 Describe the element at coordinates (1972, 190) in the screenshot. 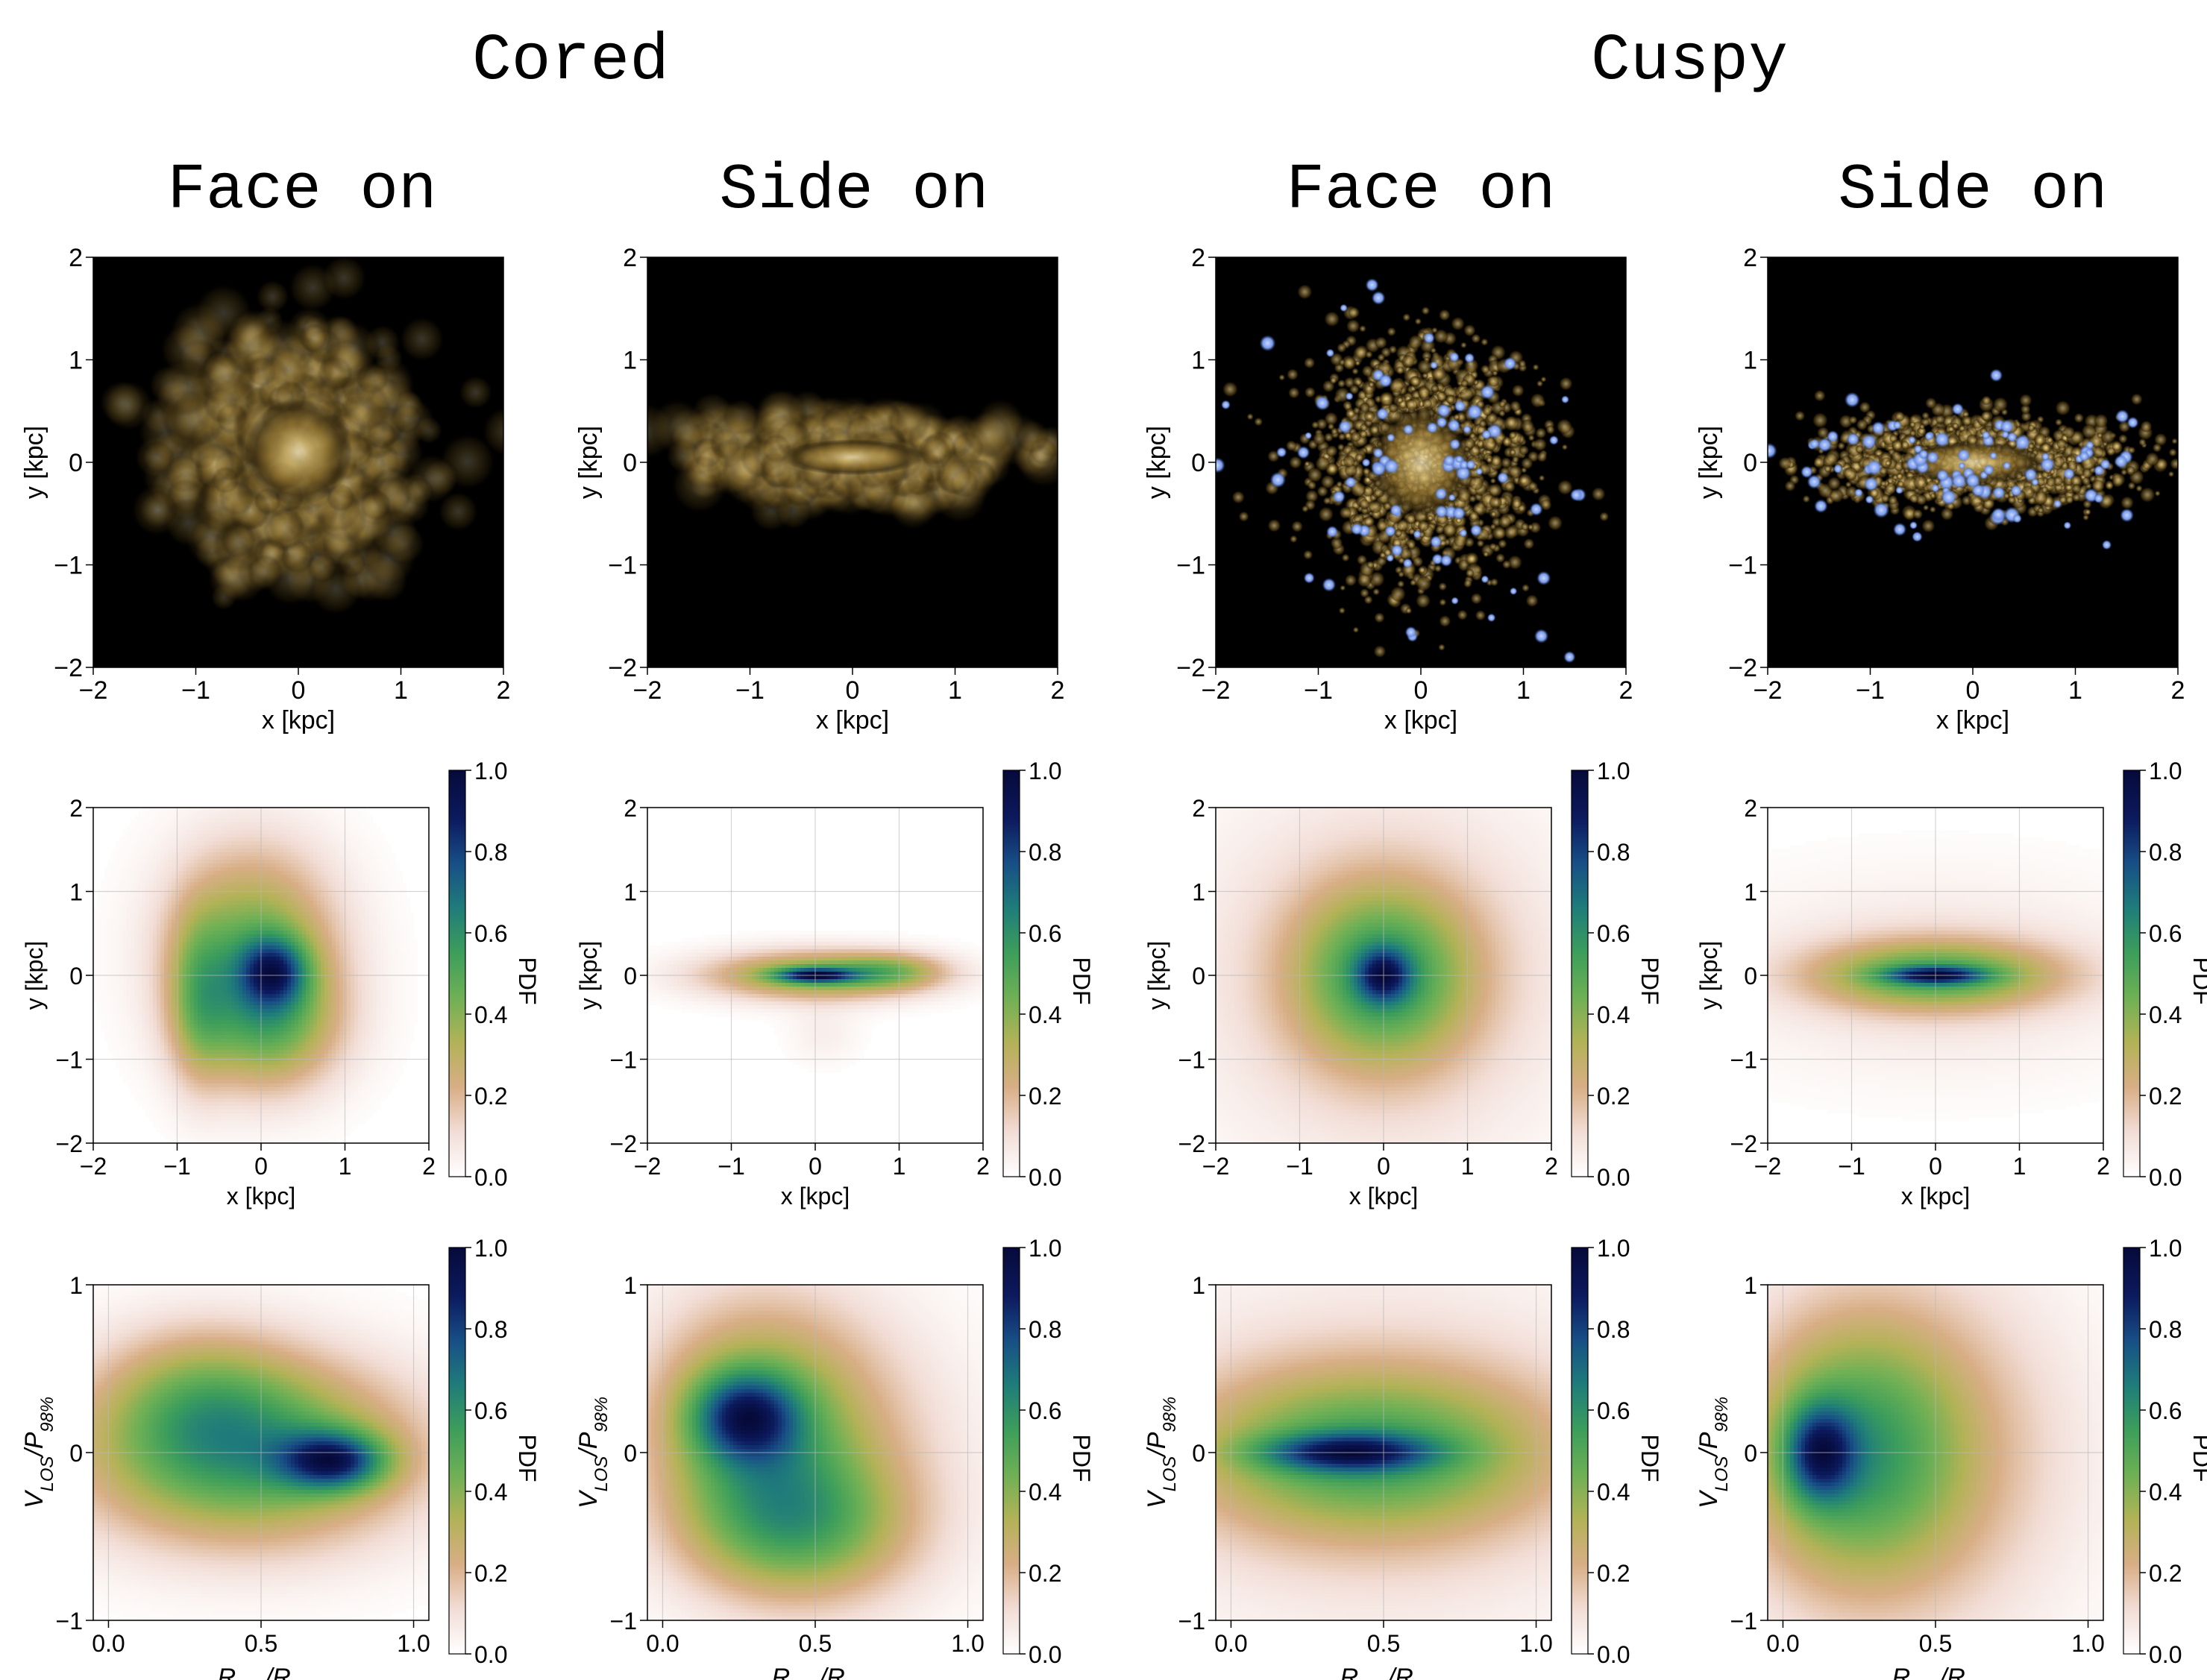

I see `subheader-cuspy-side-on: Side on` at that location.